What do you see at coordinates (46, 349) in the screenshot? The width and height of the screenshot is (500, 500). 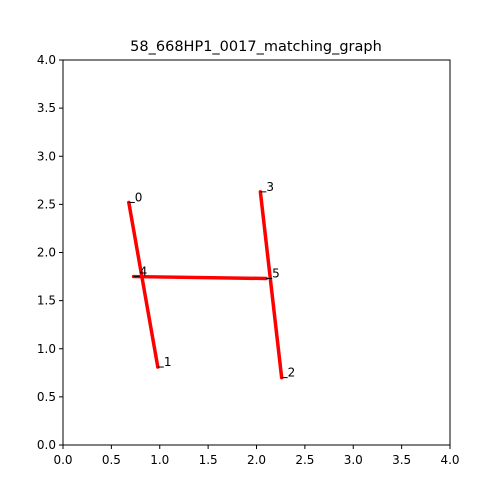 I see `y-tick-label: 1.0` at bounding box center [46, 349].